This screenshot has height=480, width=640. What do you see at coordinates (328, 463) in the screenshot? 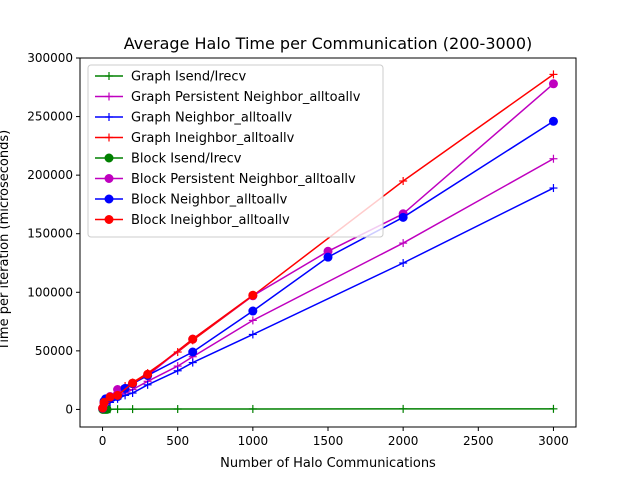
I see `x-axis-label: Number of Halo Communications` at bounding box center [328, 463].